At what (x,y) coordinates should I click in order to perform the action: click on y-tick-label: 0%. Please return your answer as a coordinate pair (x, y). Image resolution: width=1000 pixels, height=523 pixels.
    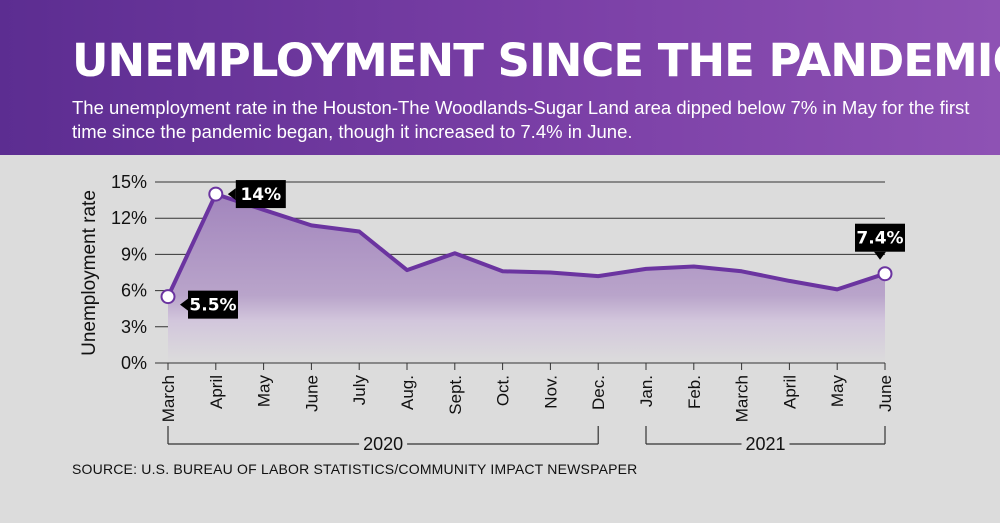
    Looking at the image, I should click on (134, 363).